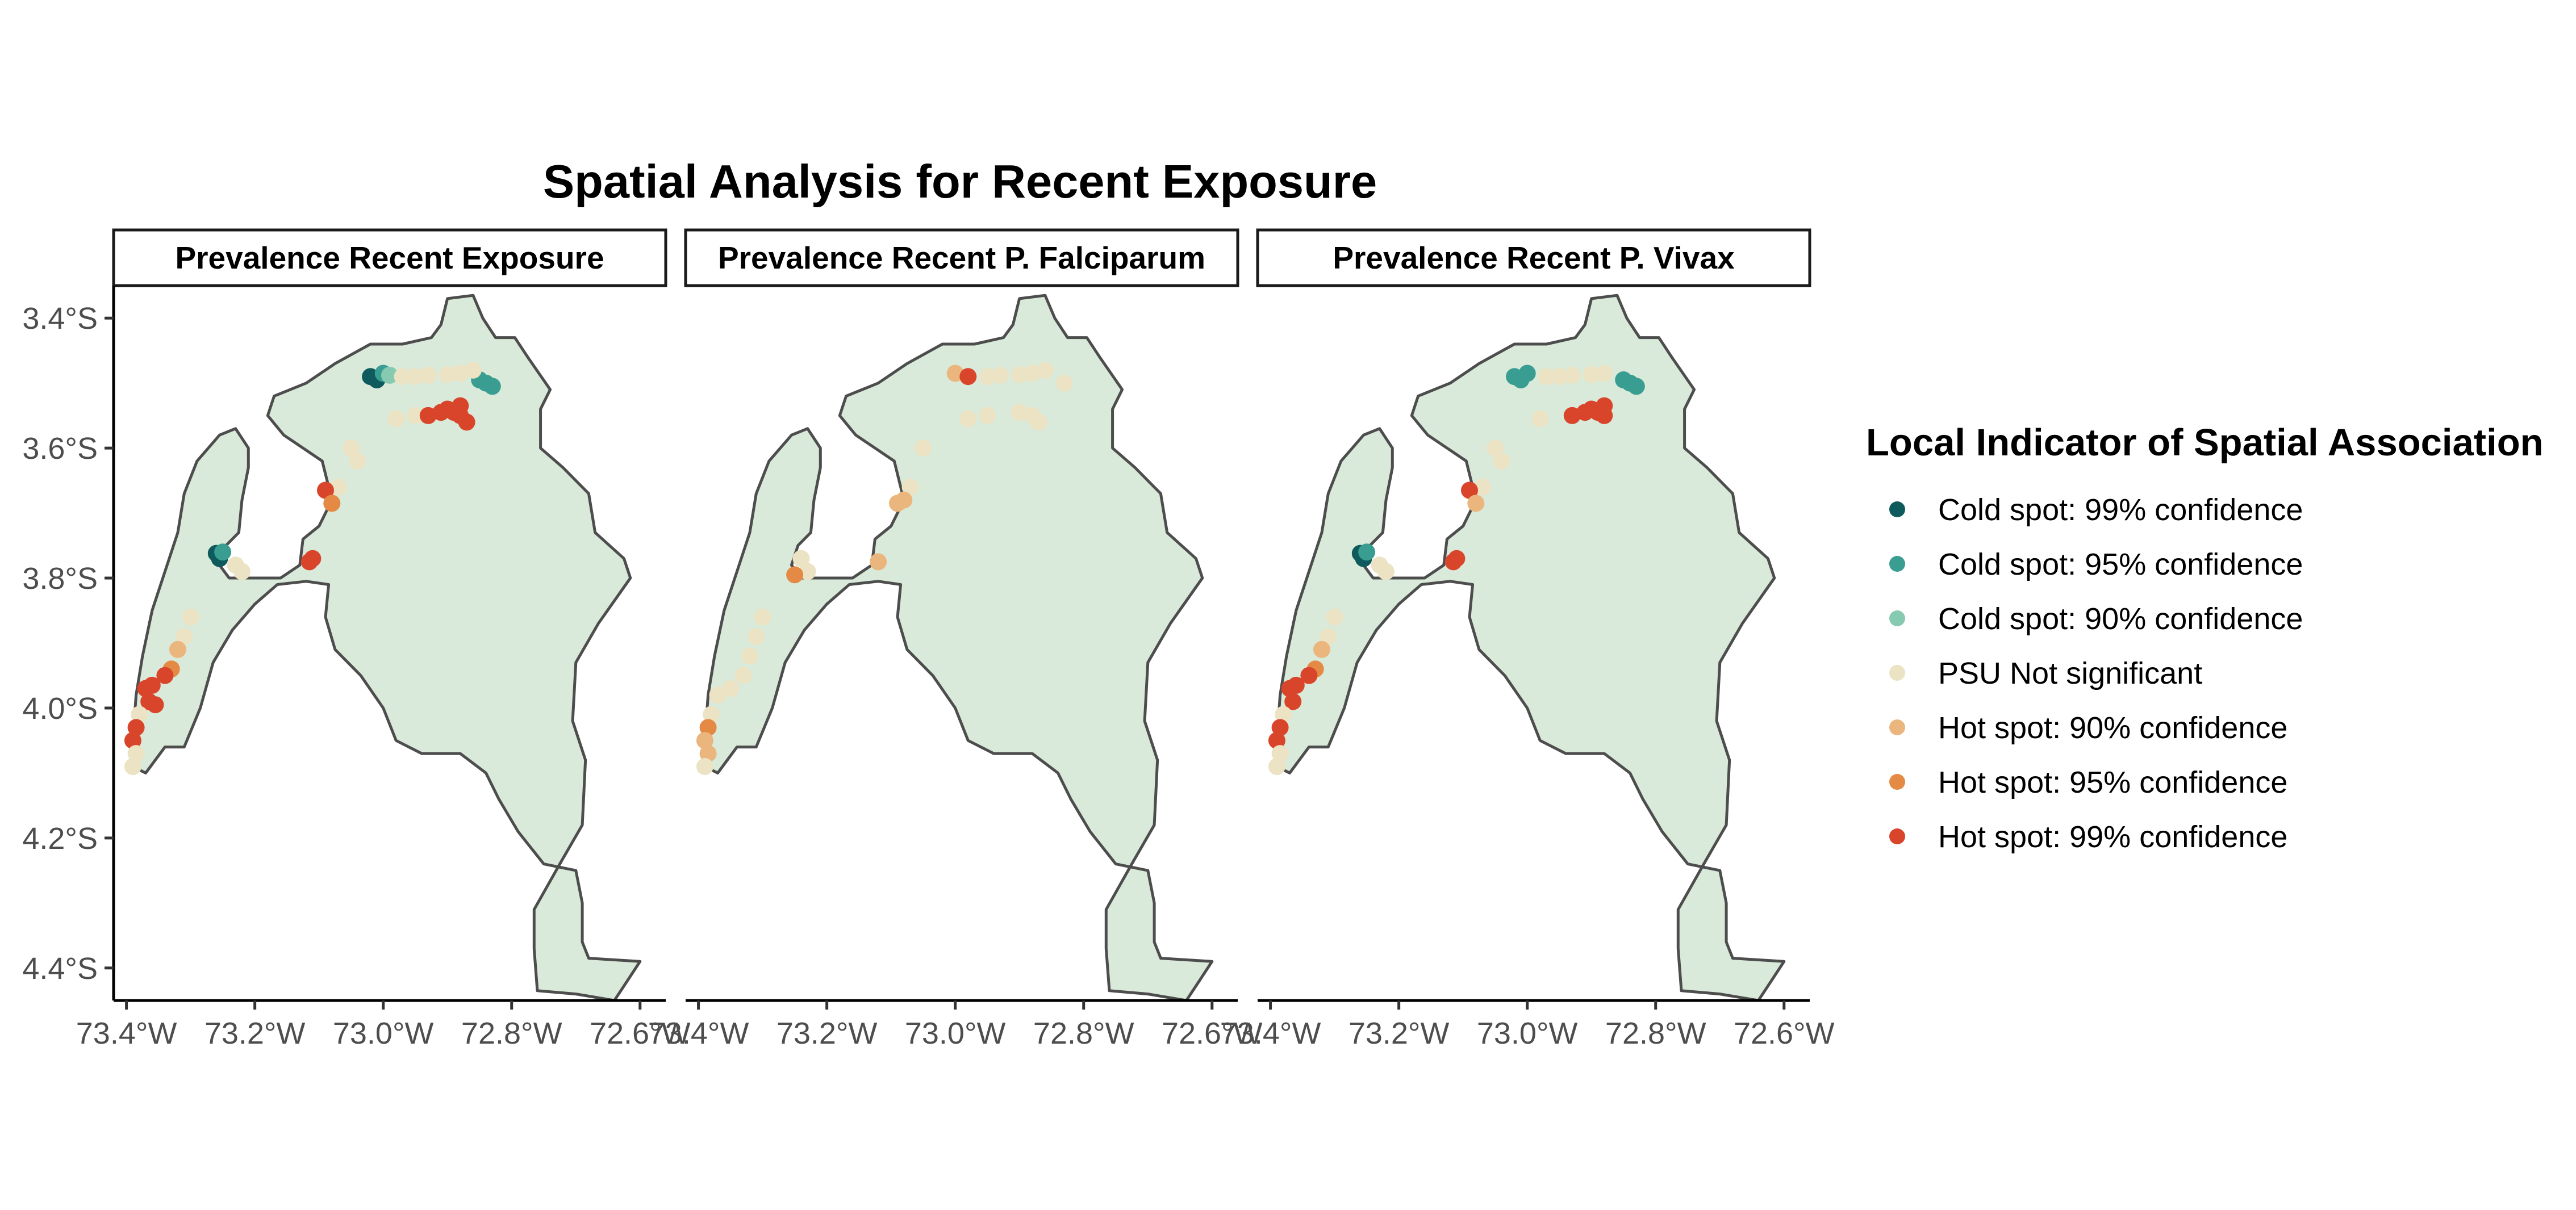  Describe the element at coordinates (962, 257) in the screenshot. I see `panel-title: Prevalence Recent P. Falciparum` at that location.